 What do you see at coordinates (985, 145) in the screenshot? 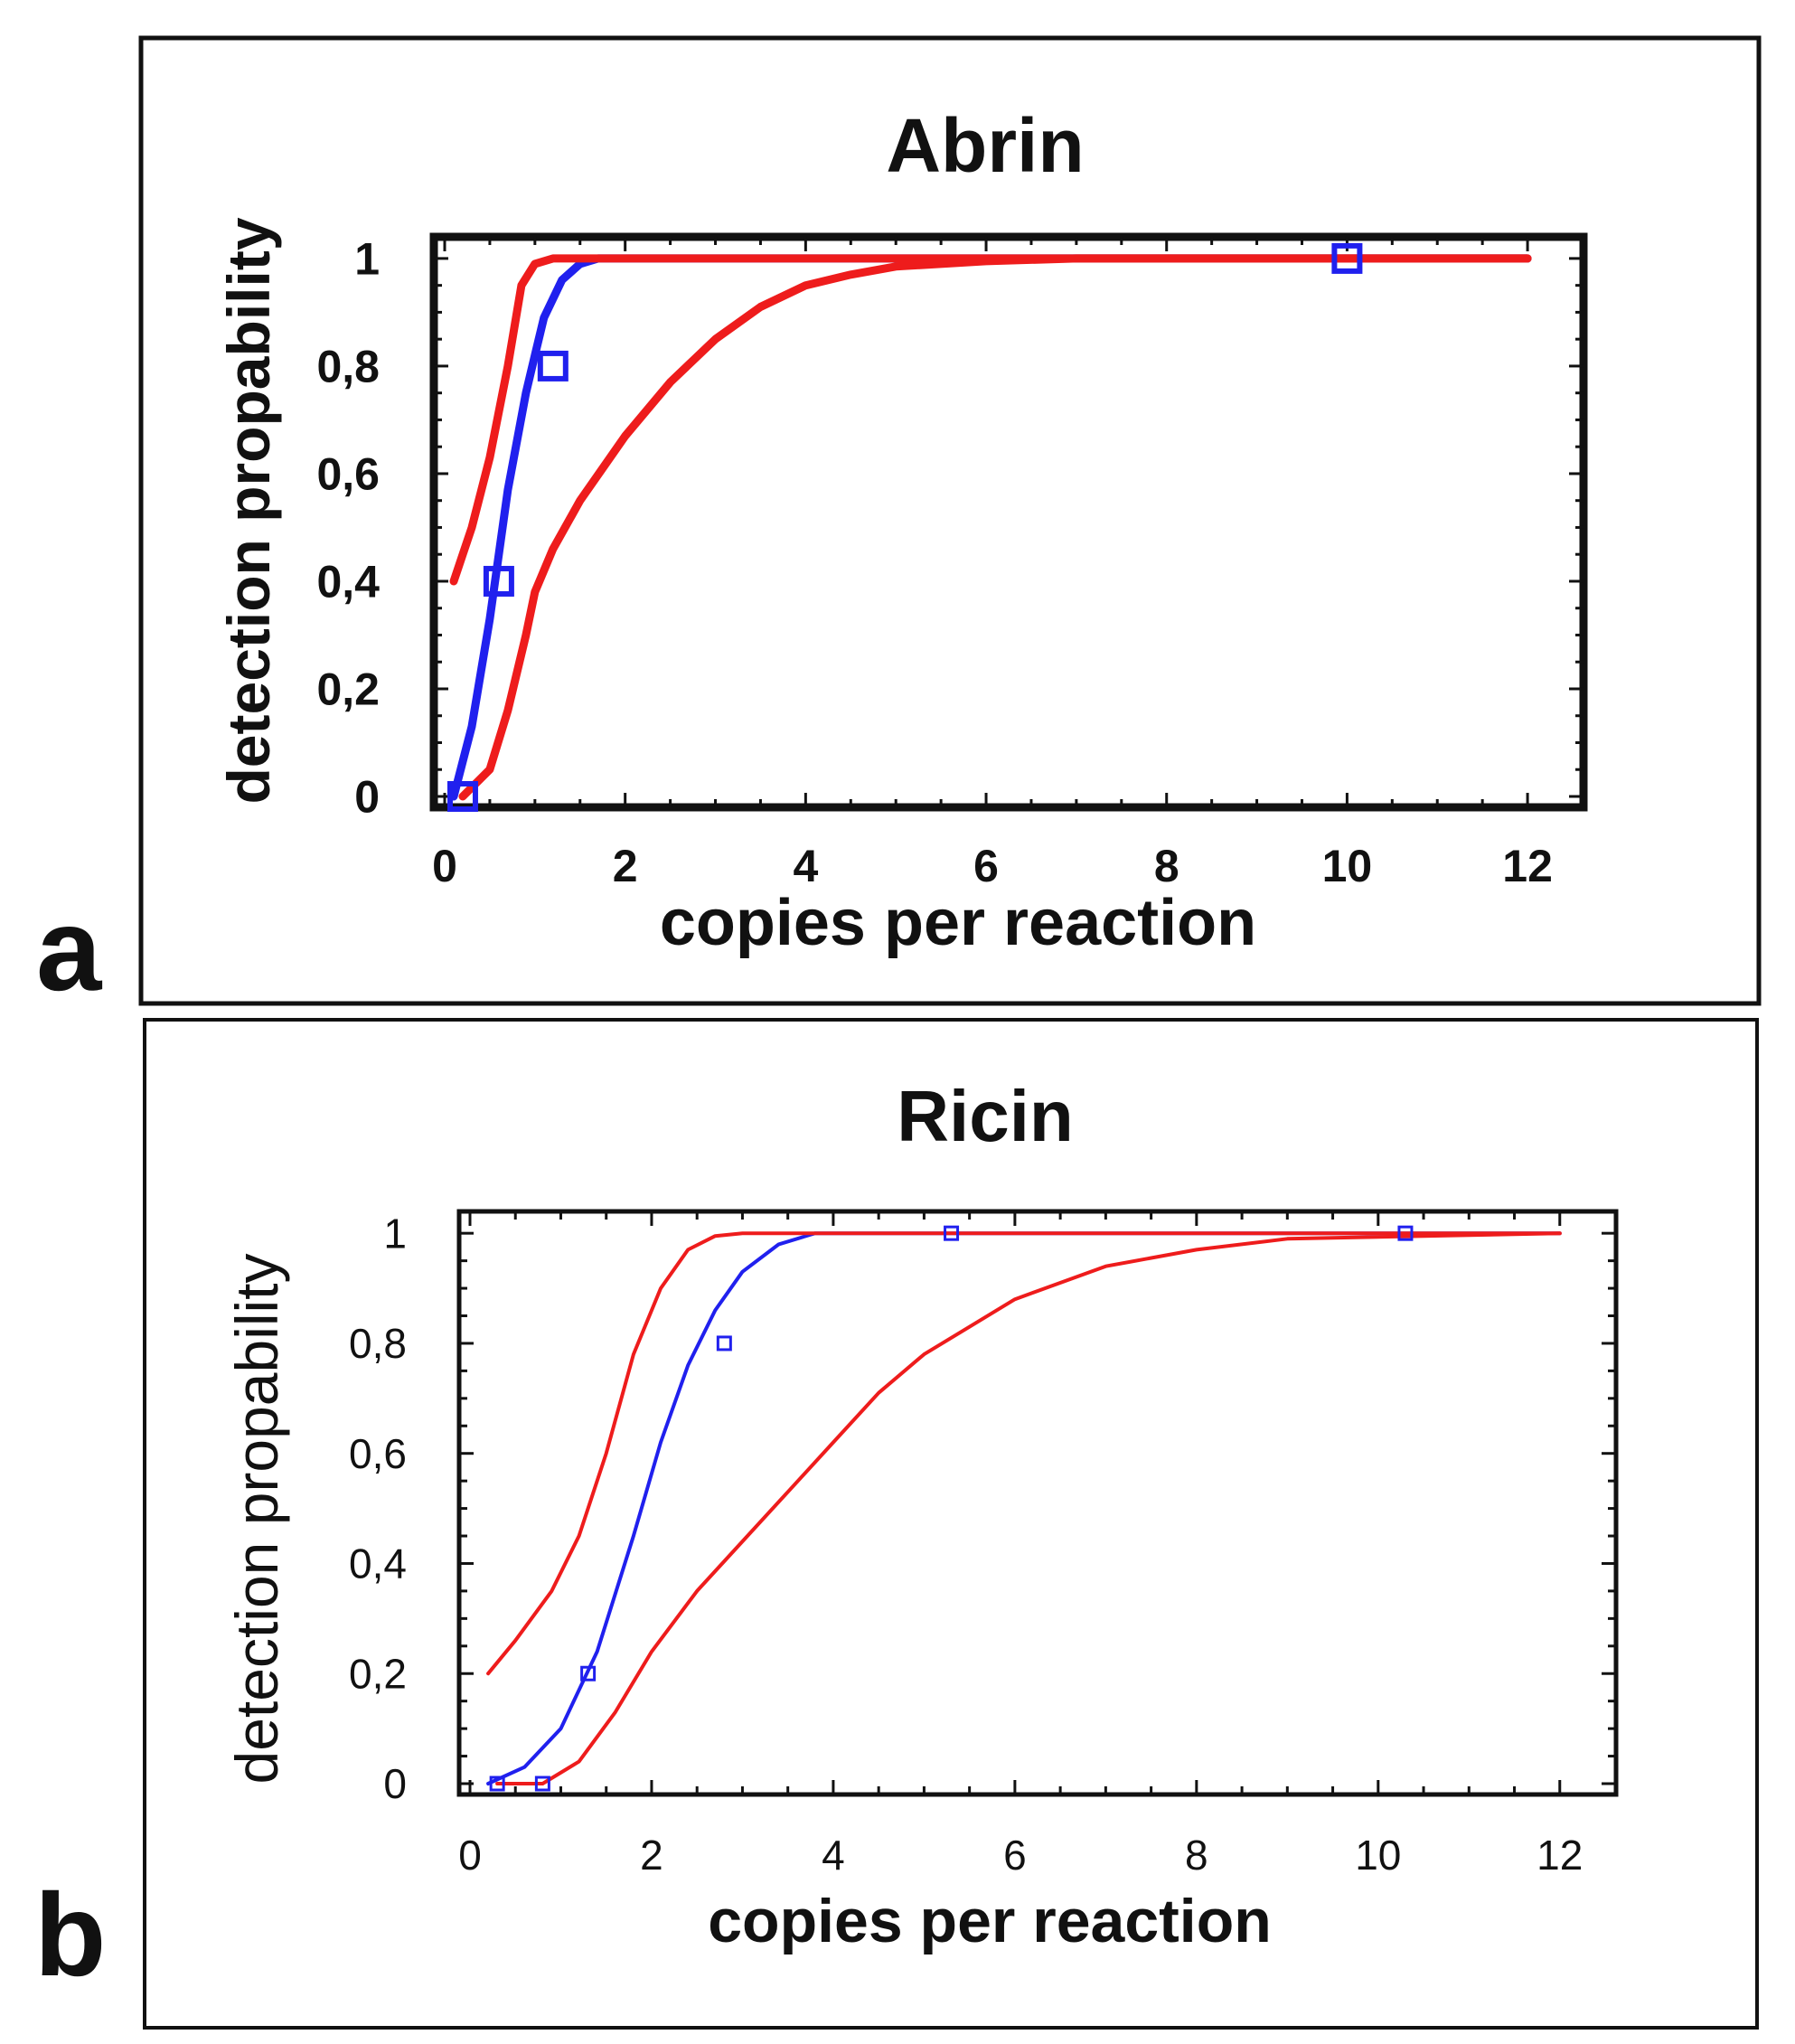
I see `chart-title: Abrin` at bounding box center [985, 145].